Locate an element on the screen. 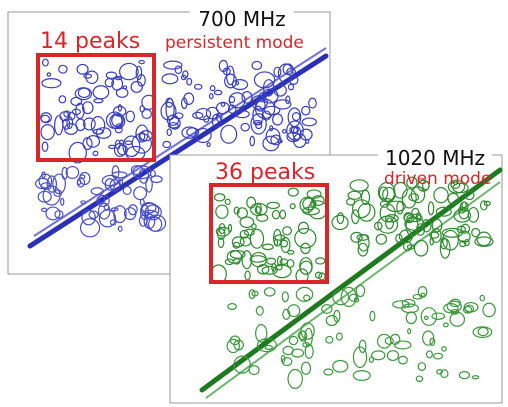  mode-label: persistent mode is located at coordinates (234, 43).